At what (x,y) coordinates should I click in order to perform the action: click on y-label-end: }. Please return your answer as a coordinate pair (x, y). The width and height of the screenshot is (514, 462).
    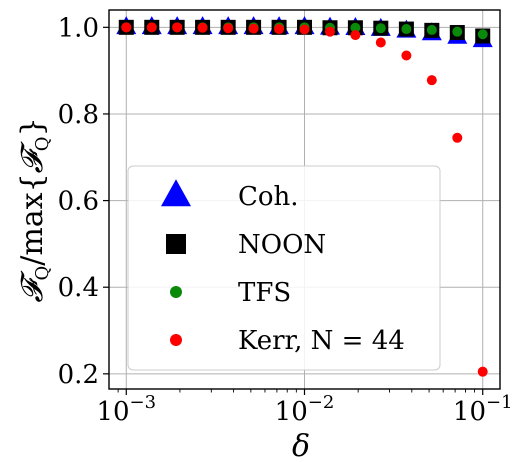
    Looking at the image, I should click on (32, 126).